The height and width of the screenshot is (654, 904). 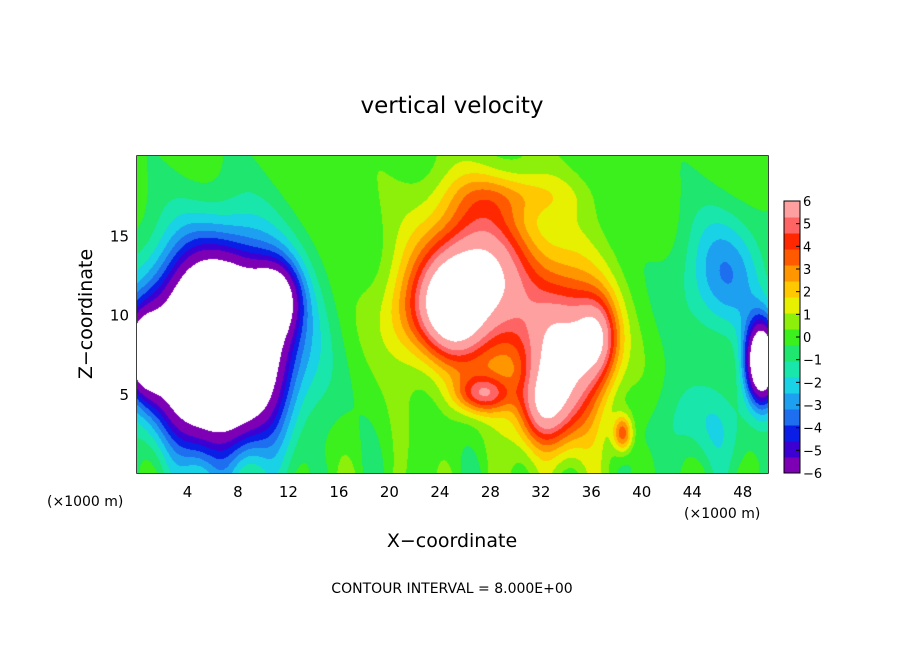 I want to click on x-tick-label: 40, so click(x=641, y=492).